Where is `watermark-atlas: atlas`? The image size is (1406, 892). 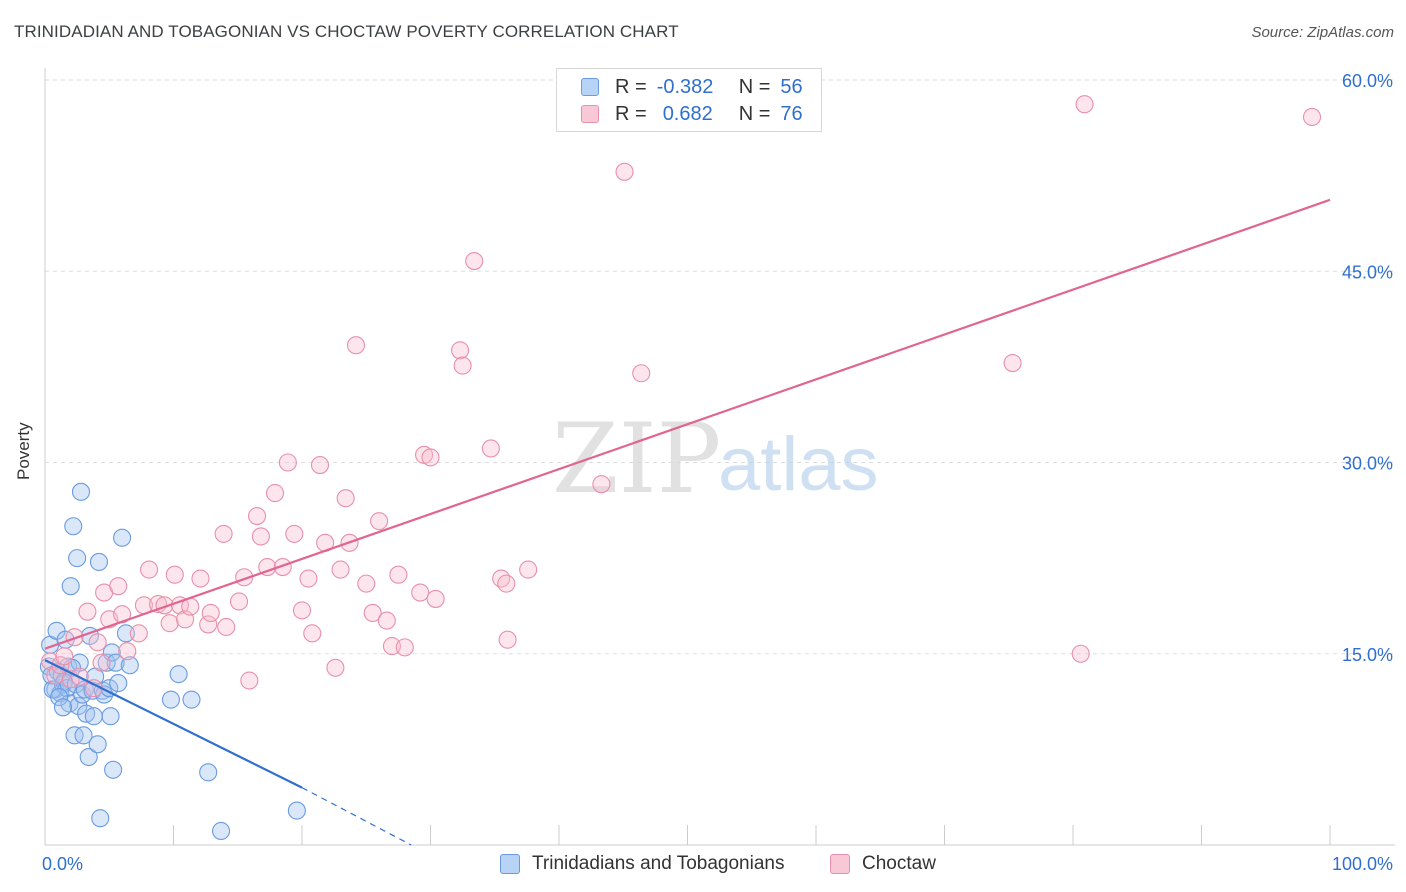 watermark-atlas: atlas is located at coordinates (798, 464).